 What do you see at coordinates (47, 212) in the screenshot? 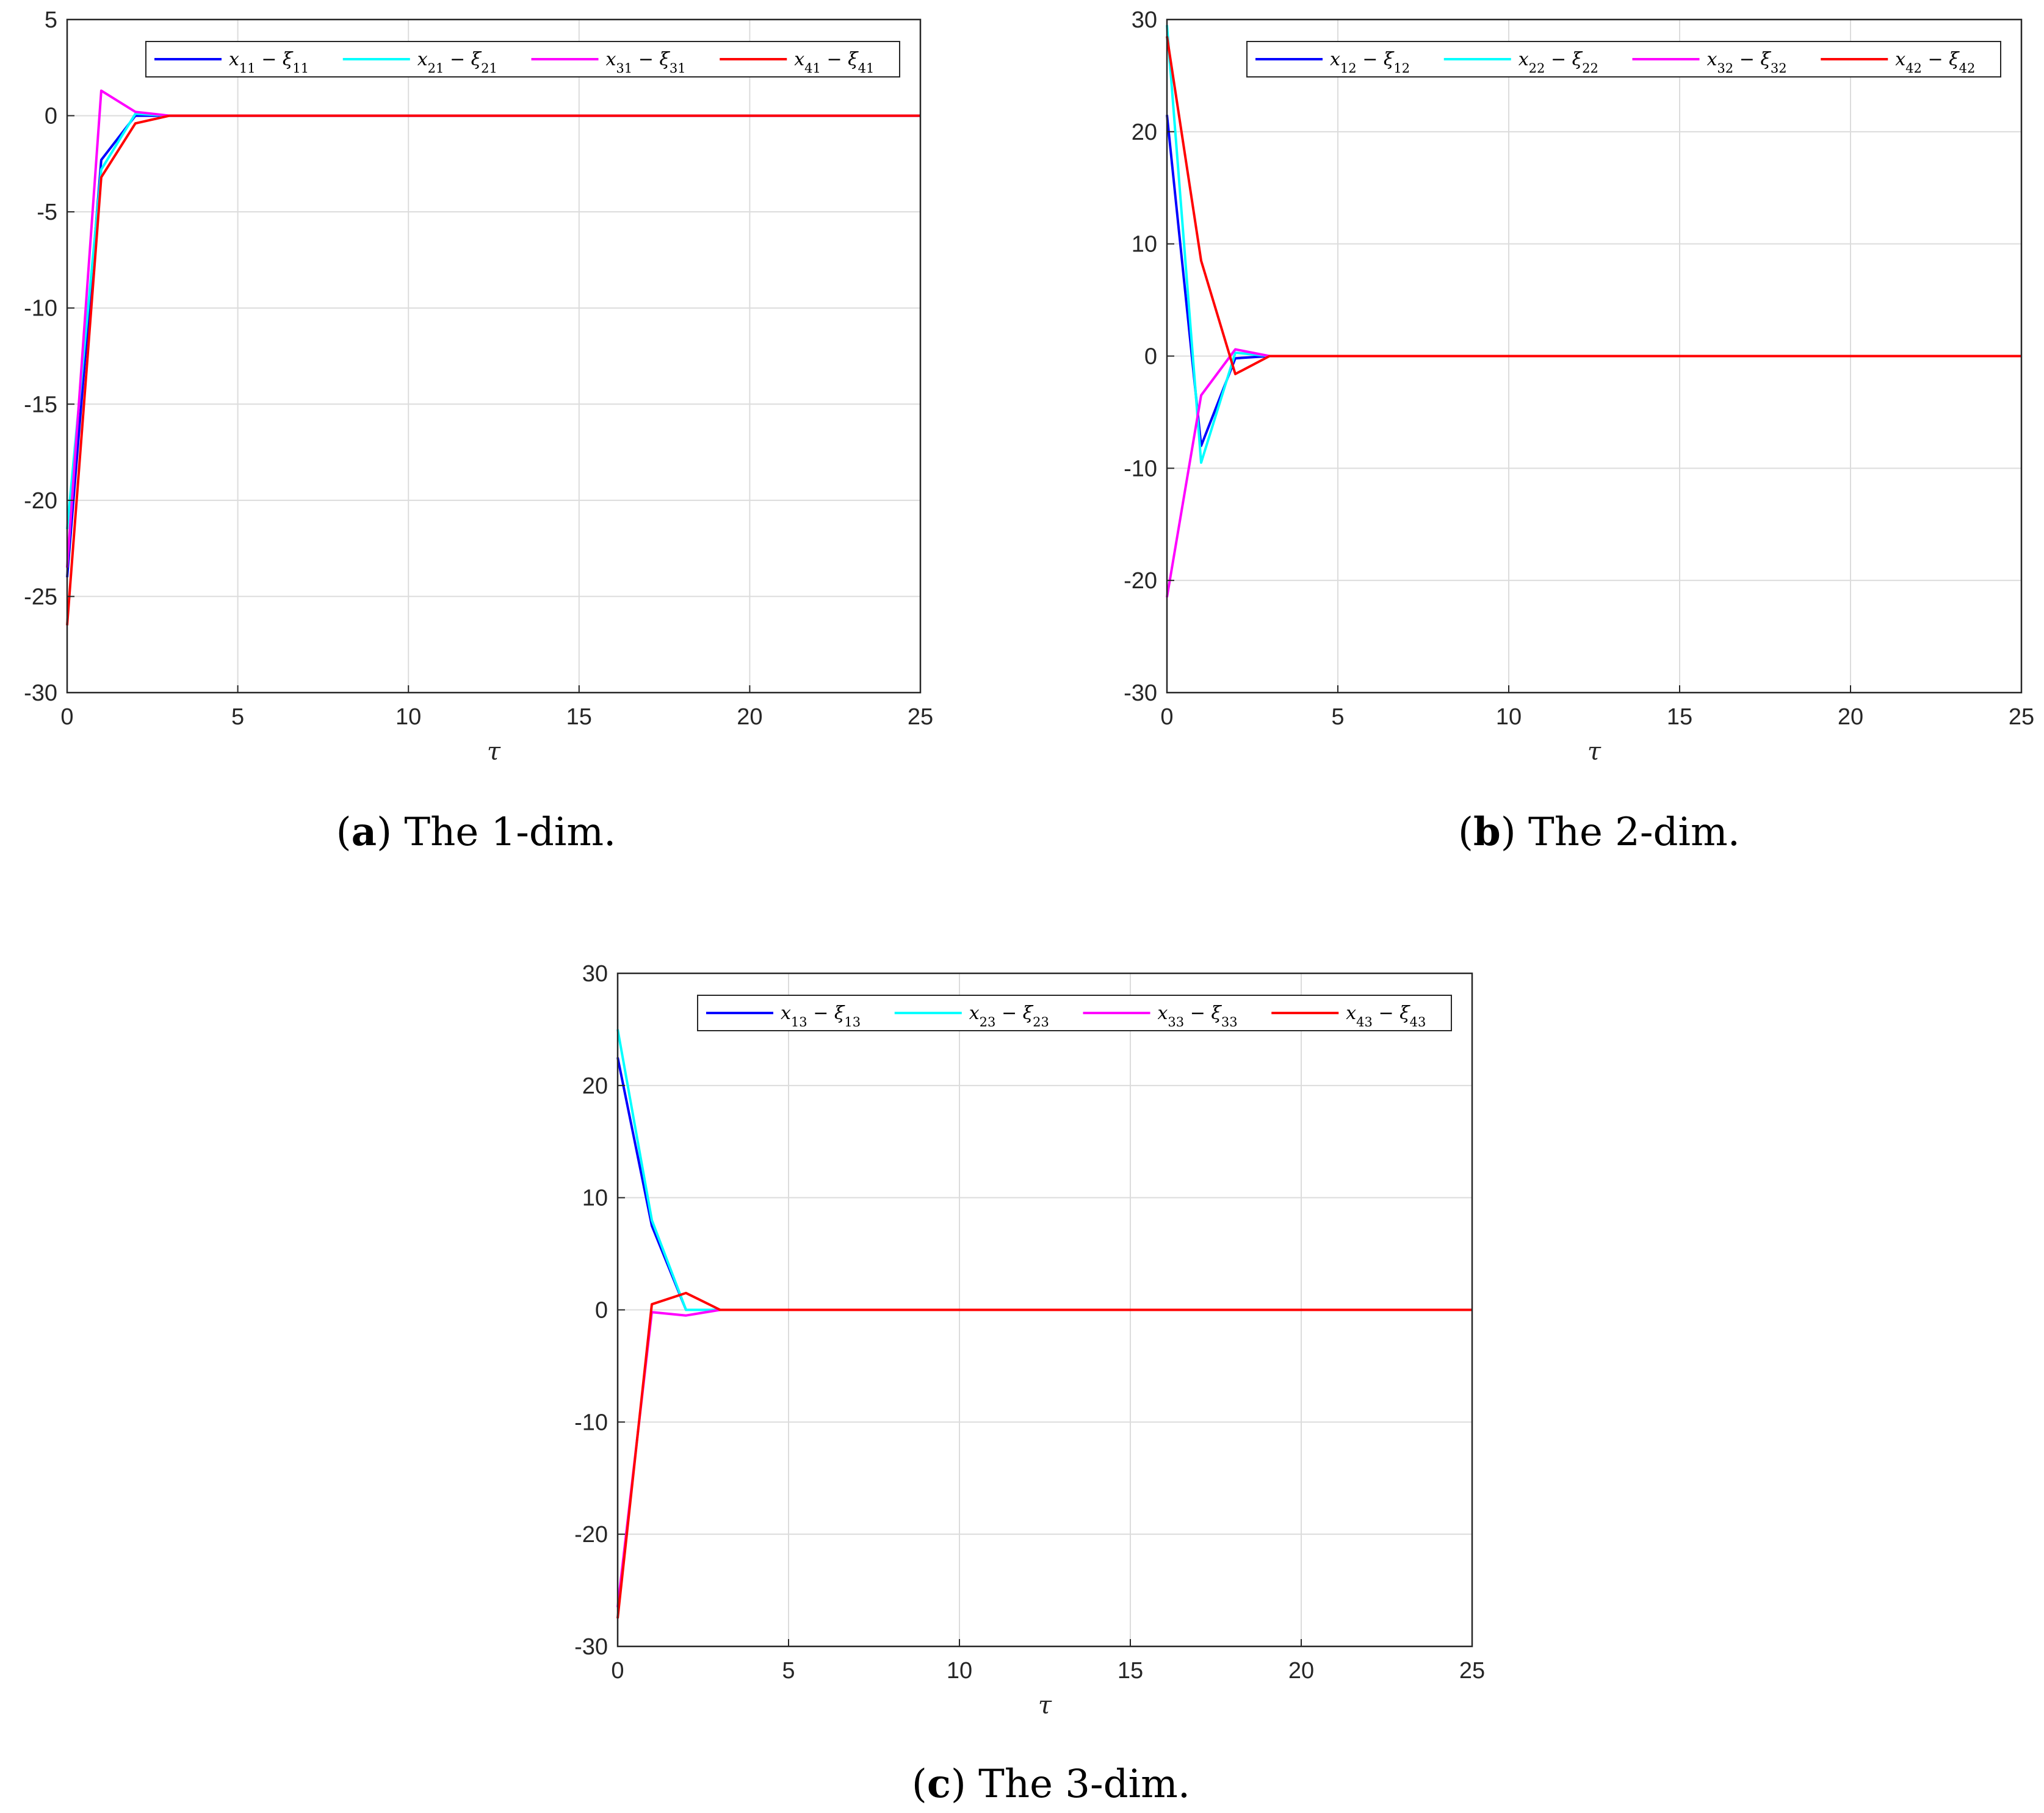
I see `y-tick-label: -5` at bounding box center [47, 212].